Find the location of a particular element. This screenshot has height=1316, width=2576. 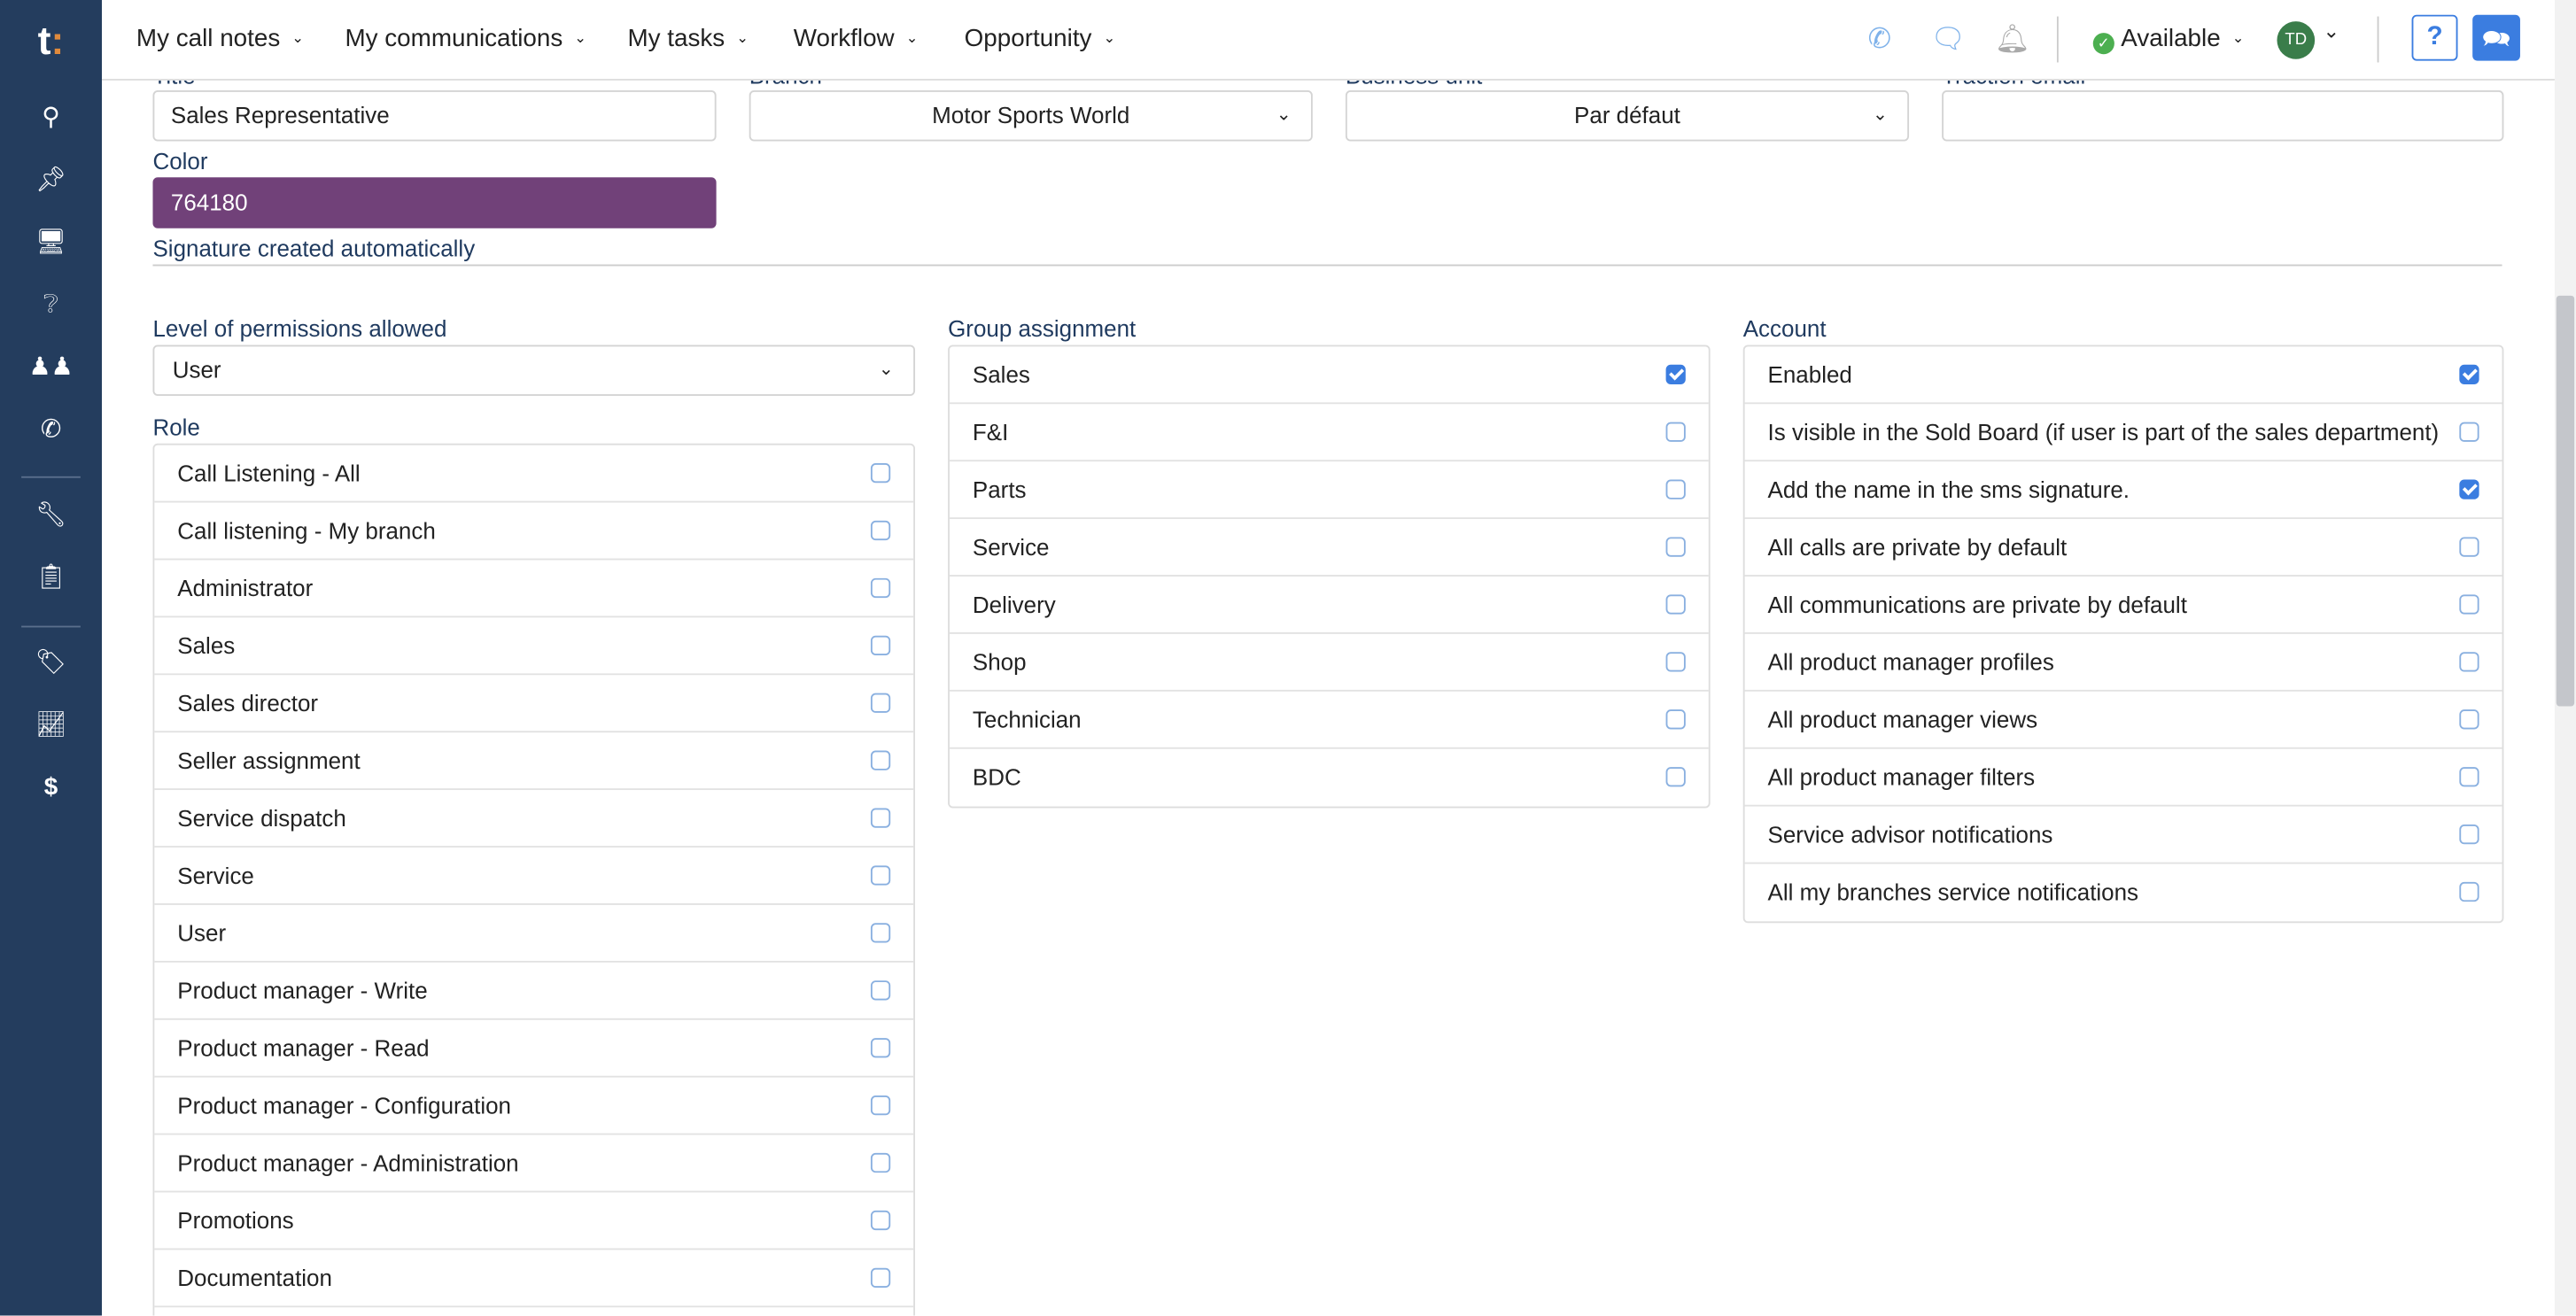

list-item: BDC is located at coordinates (1329, 778).